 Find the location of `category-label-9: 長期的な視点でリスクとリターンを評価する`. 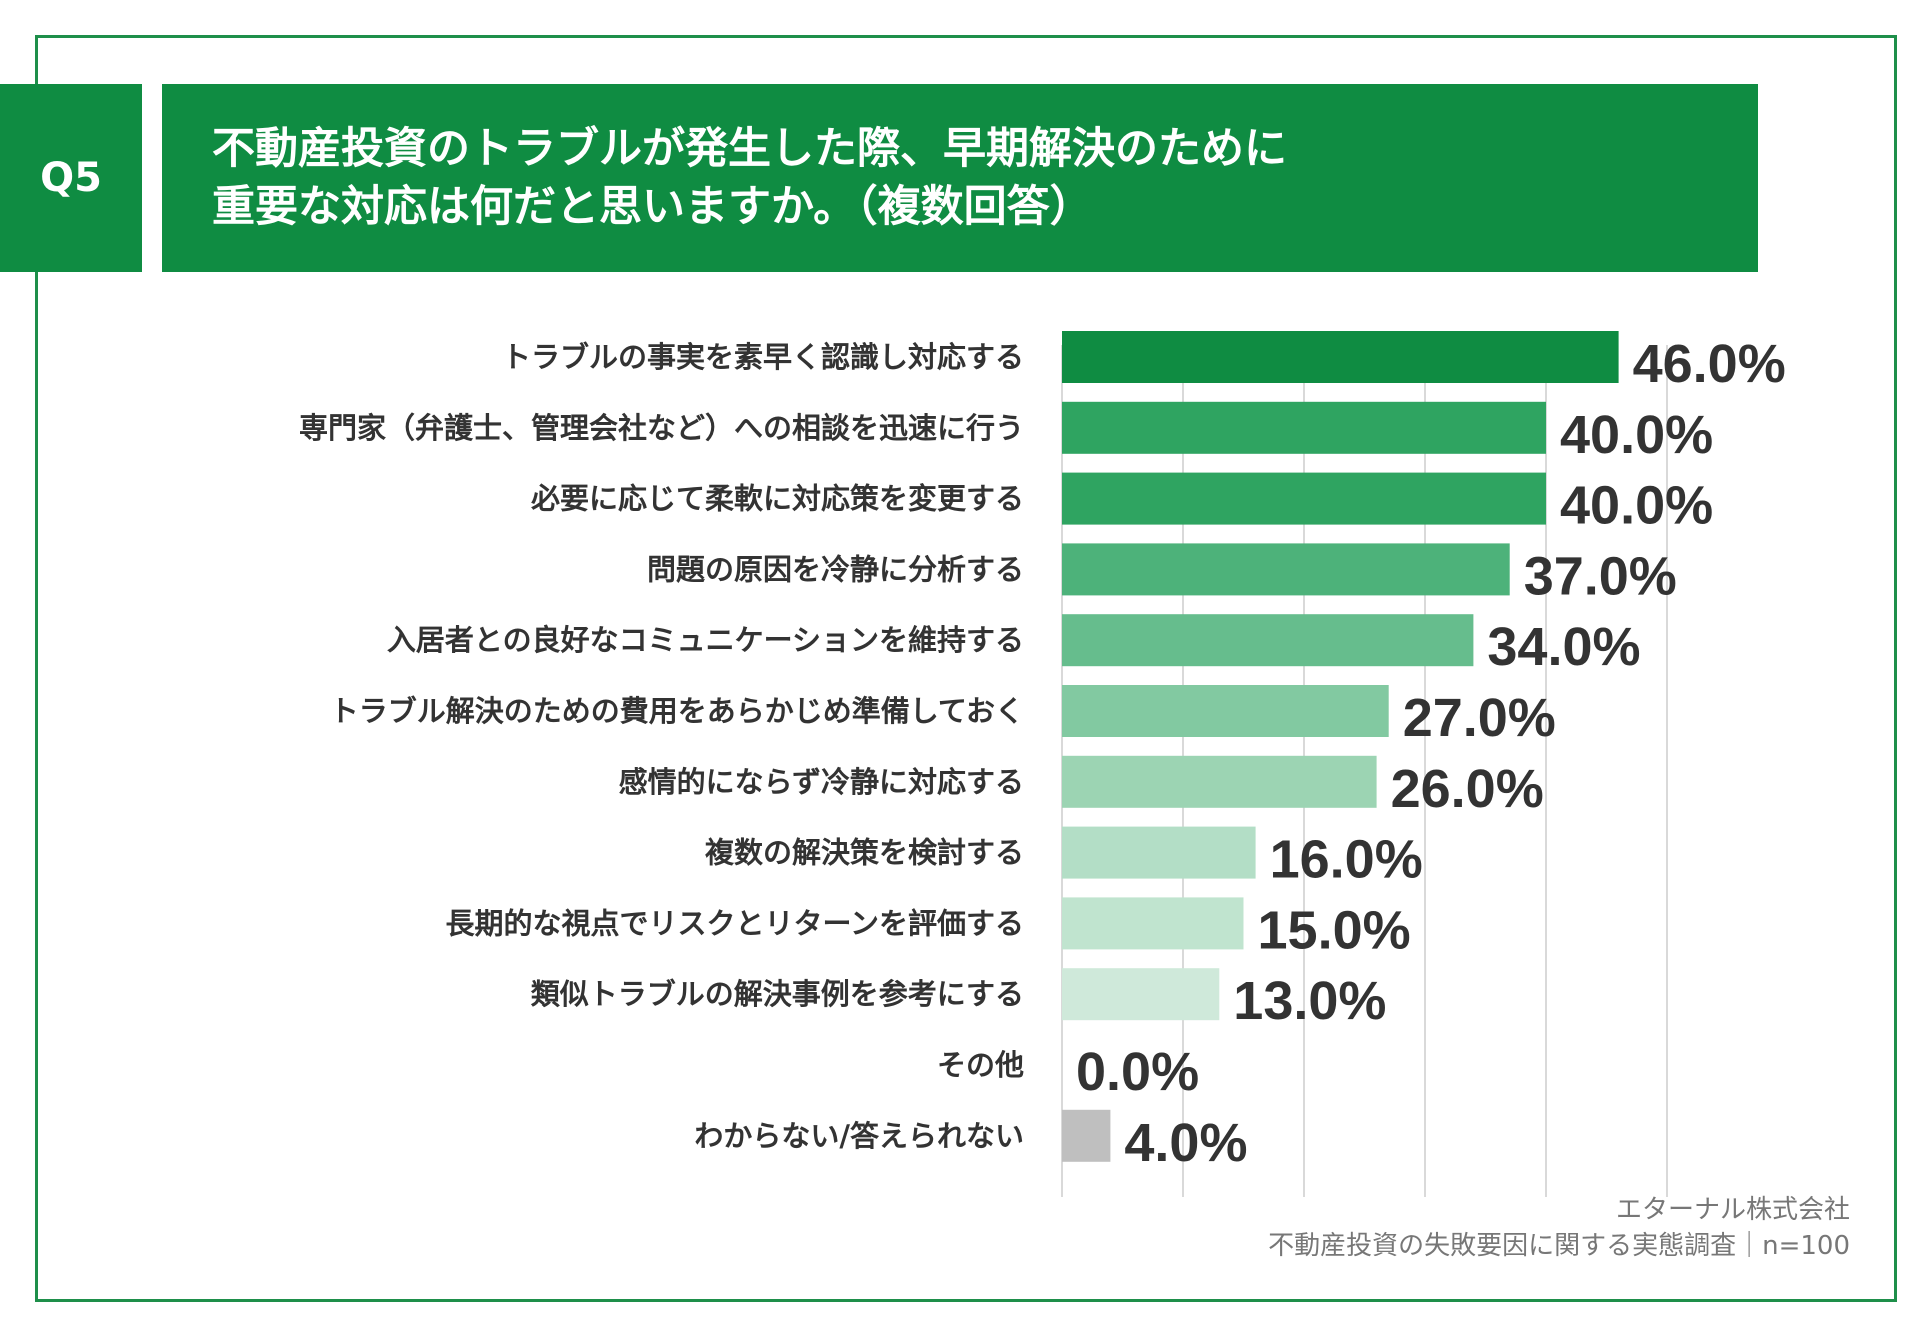

category-label-9: 長期的な視点でリスクとリターンを評価する is located at coordinates (734, 923).